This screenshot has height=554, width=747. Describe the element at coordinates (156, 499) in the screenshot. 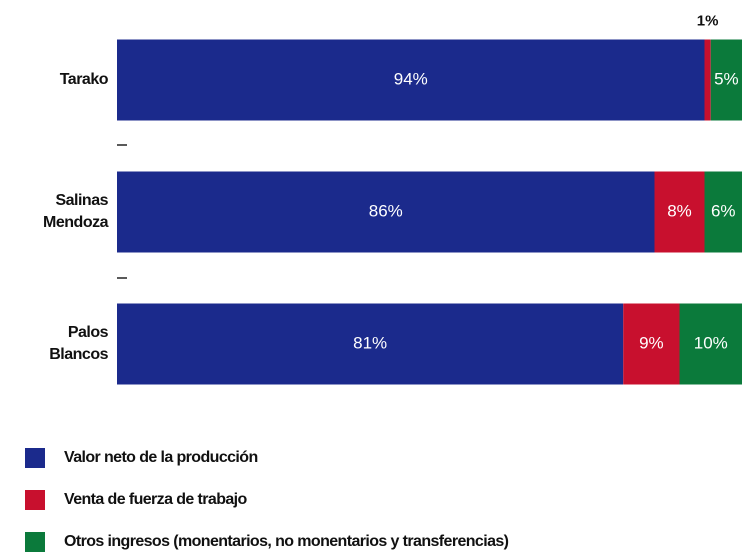

I see `legend-label: Venta de fuerza de trabajo` at that location.